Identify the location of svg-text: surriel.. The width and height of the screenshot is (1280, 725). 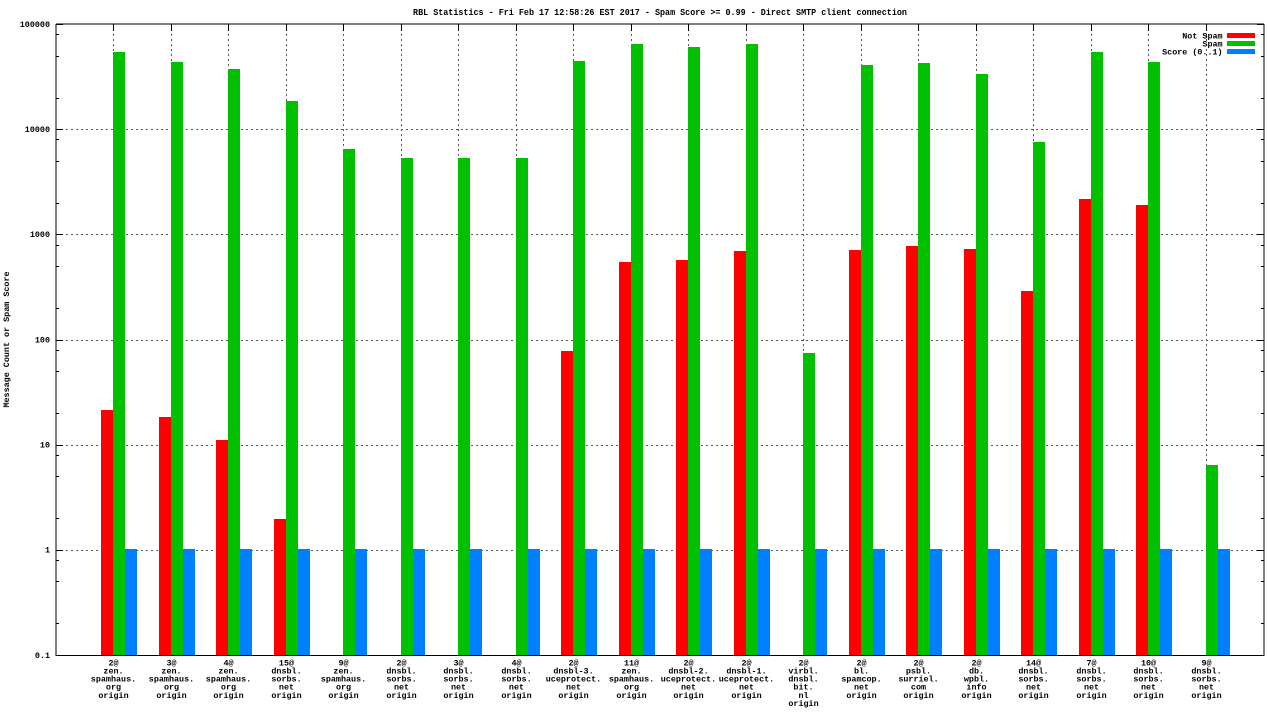
(918, 680).